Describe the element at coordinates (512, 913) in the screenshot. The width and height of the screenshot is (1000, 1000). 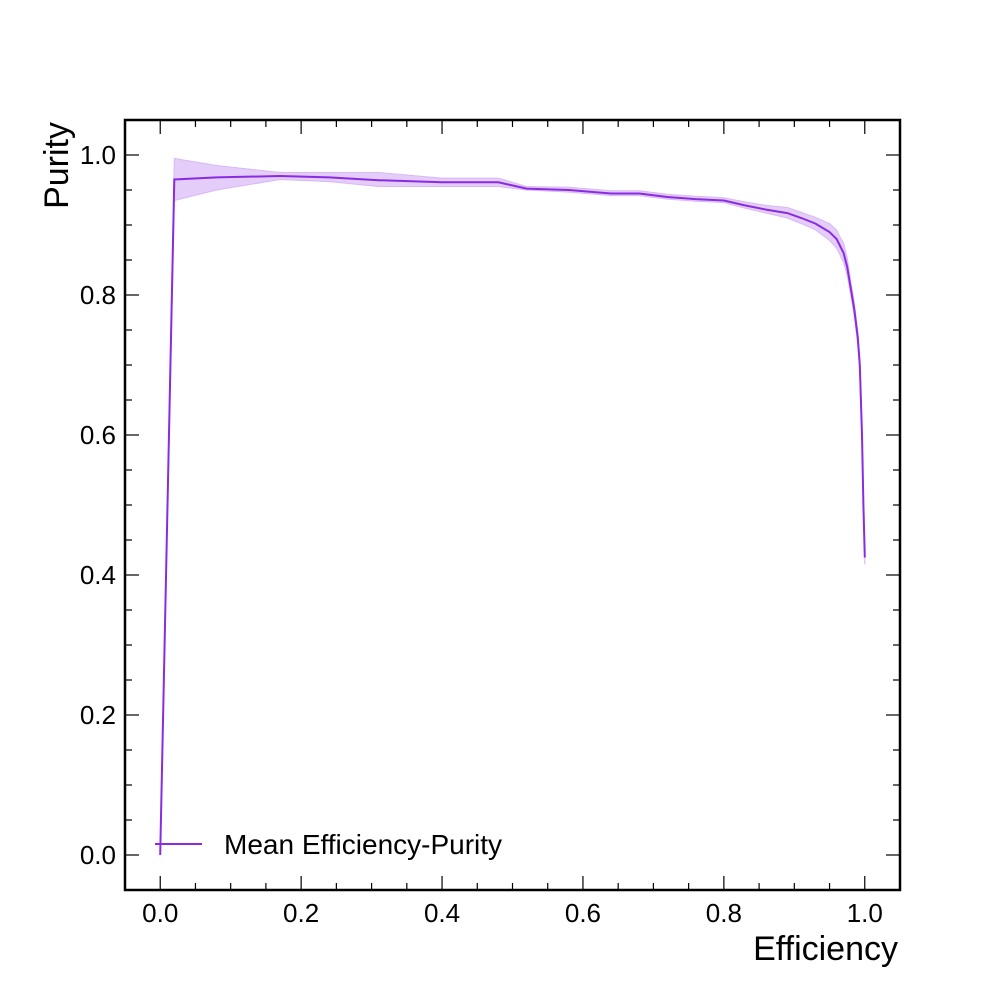
I see `x-tick-labels: 0.0 0.2 0.4 0.6 0.8 1.0` at that location.